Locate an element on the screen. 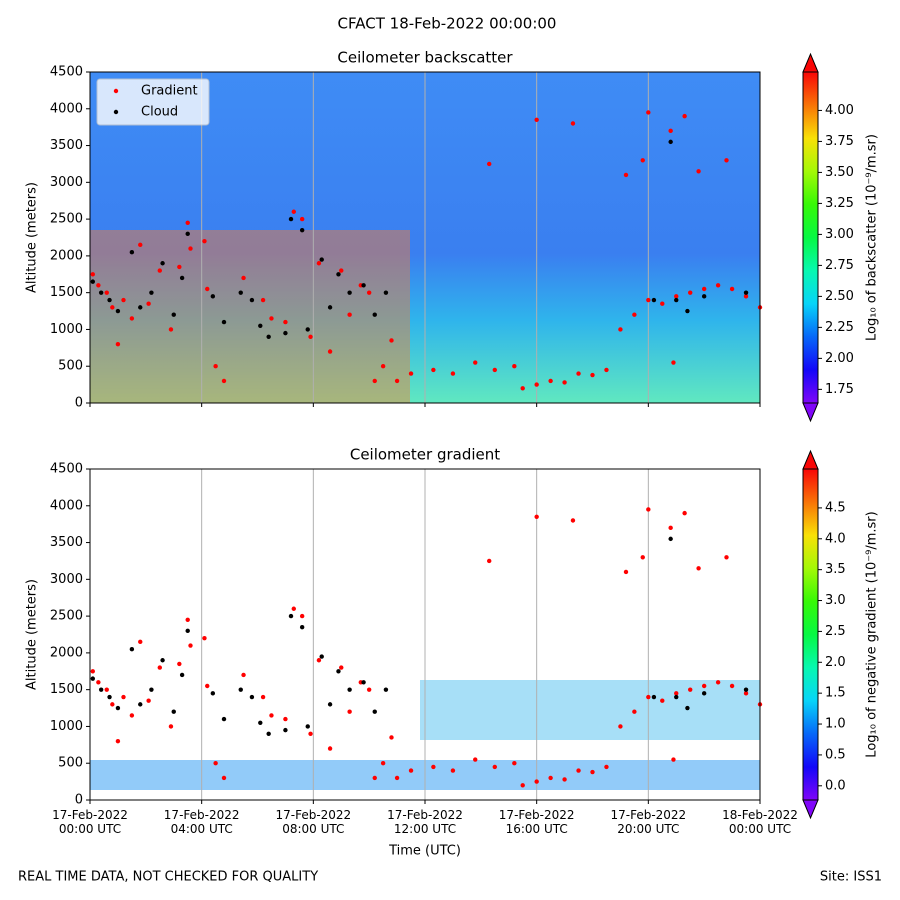  x-tick-label: 17-Feb-2022 16:00 UTC is located at coordinates (536, 822).